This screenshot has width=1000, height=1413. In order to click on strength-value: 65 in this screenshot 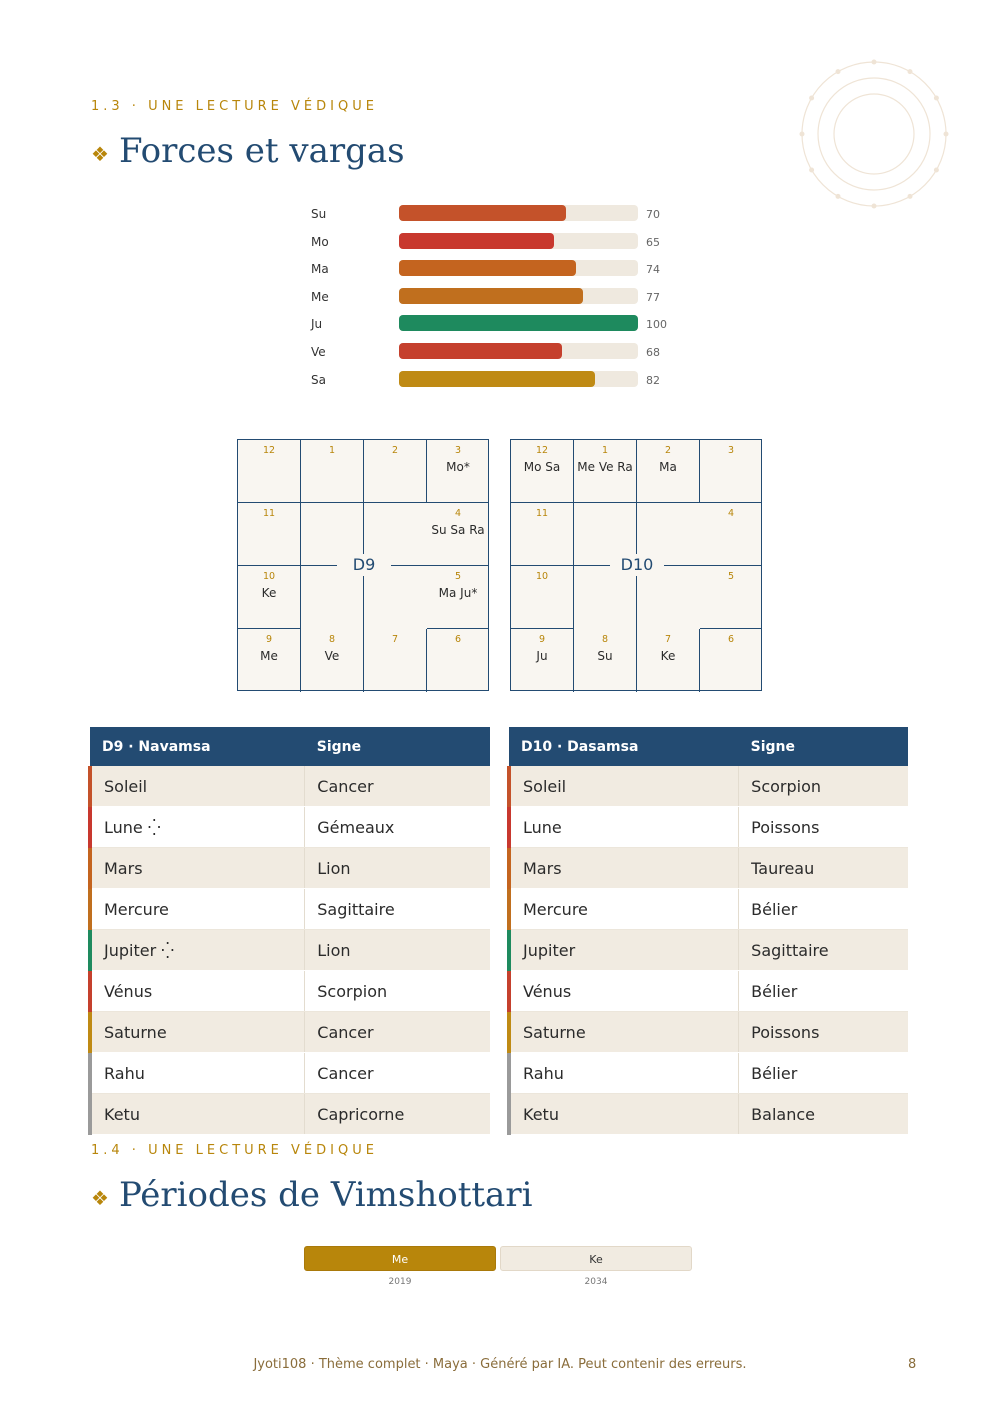, I will do `click(653, 242)`.